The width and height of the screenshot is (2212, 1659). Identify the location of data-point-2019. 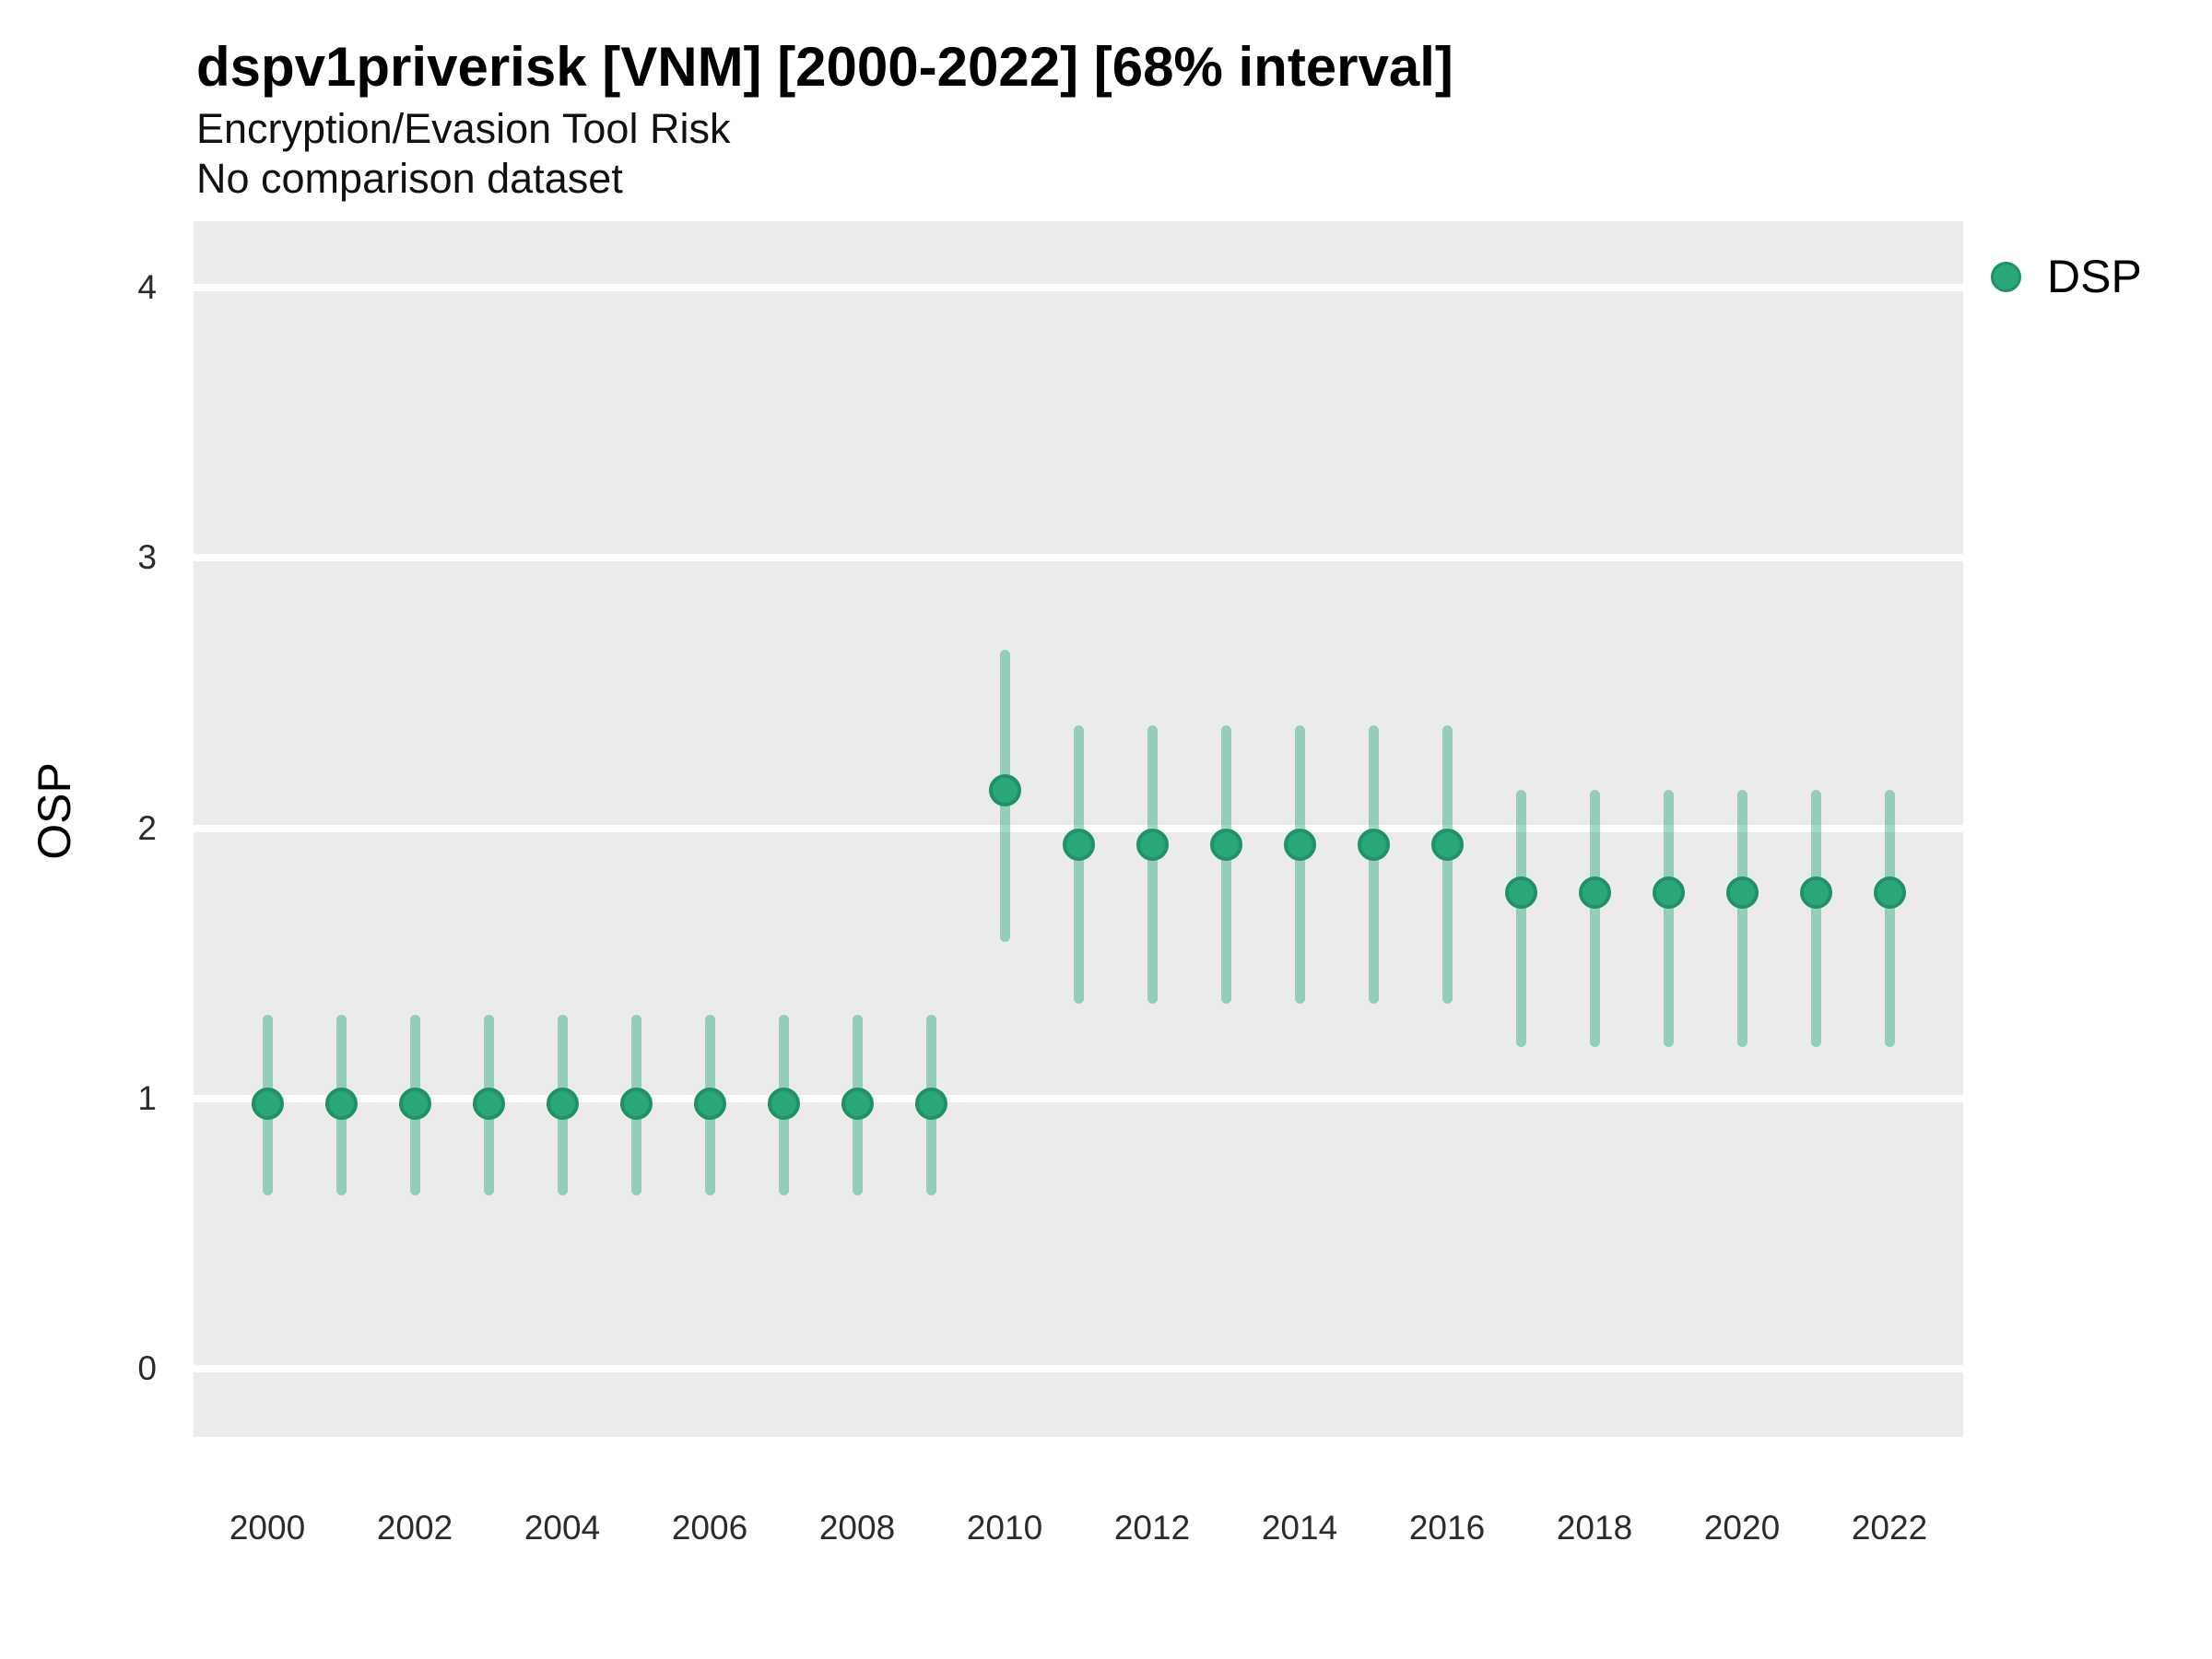
(1668, 893).